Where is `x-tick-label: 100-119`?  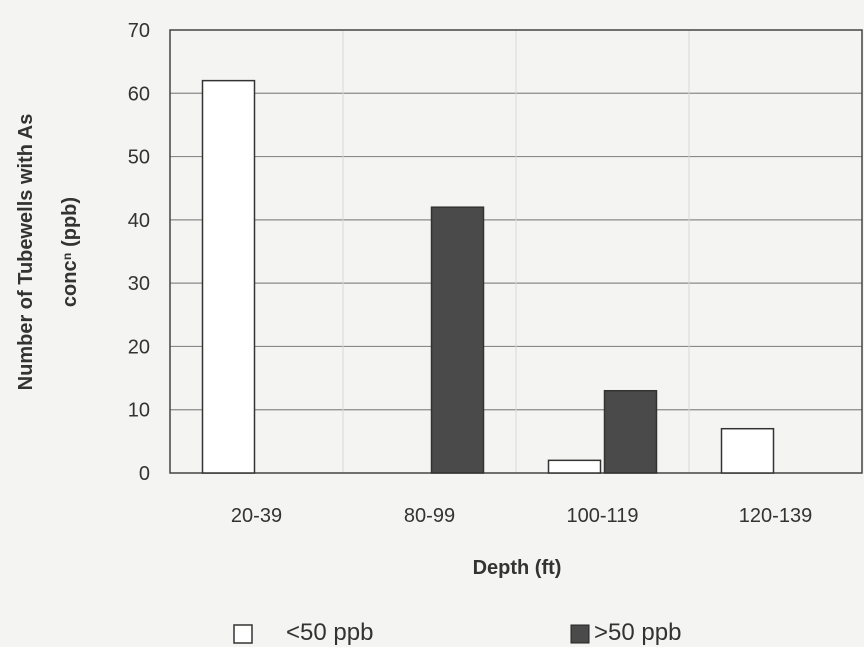 x-tick-label: 100-119 is located at coordinates (603, 516).